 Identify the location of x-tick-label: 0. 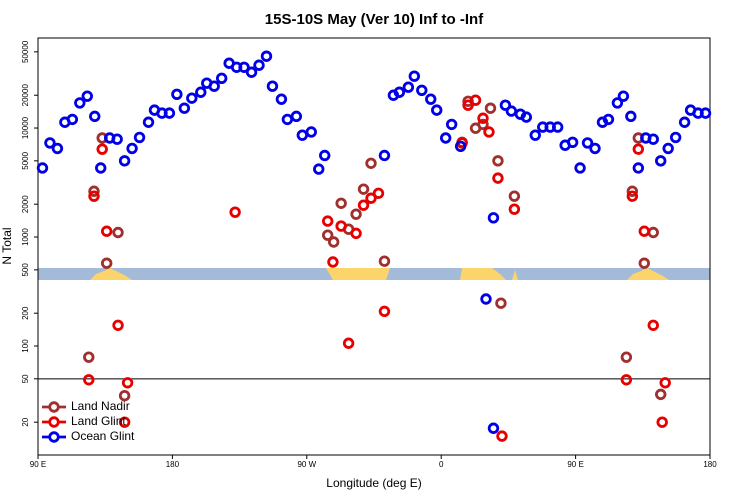
(441, 464).